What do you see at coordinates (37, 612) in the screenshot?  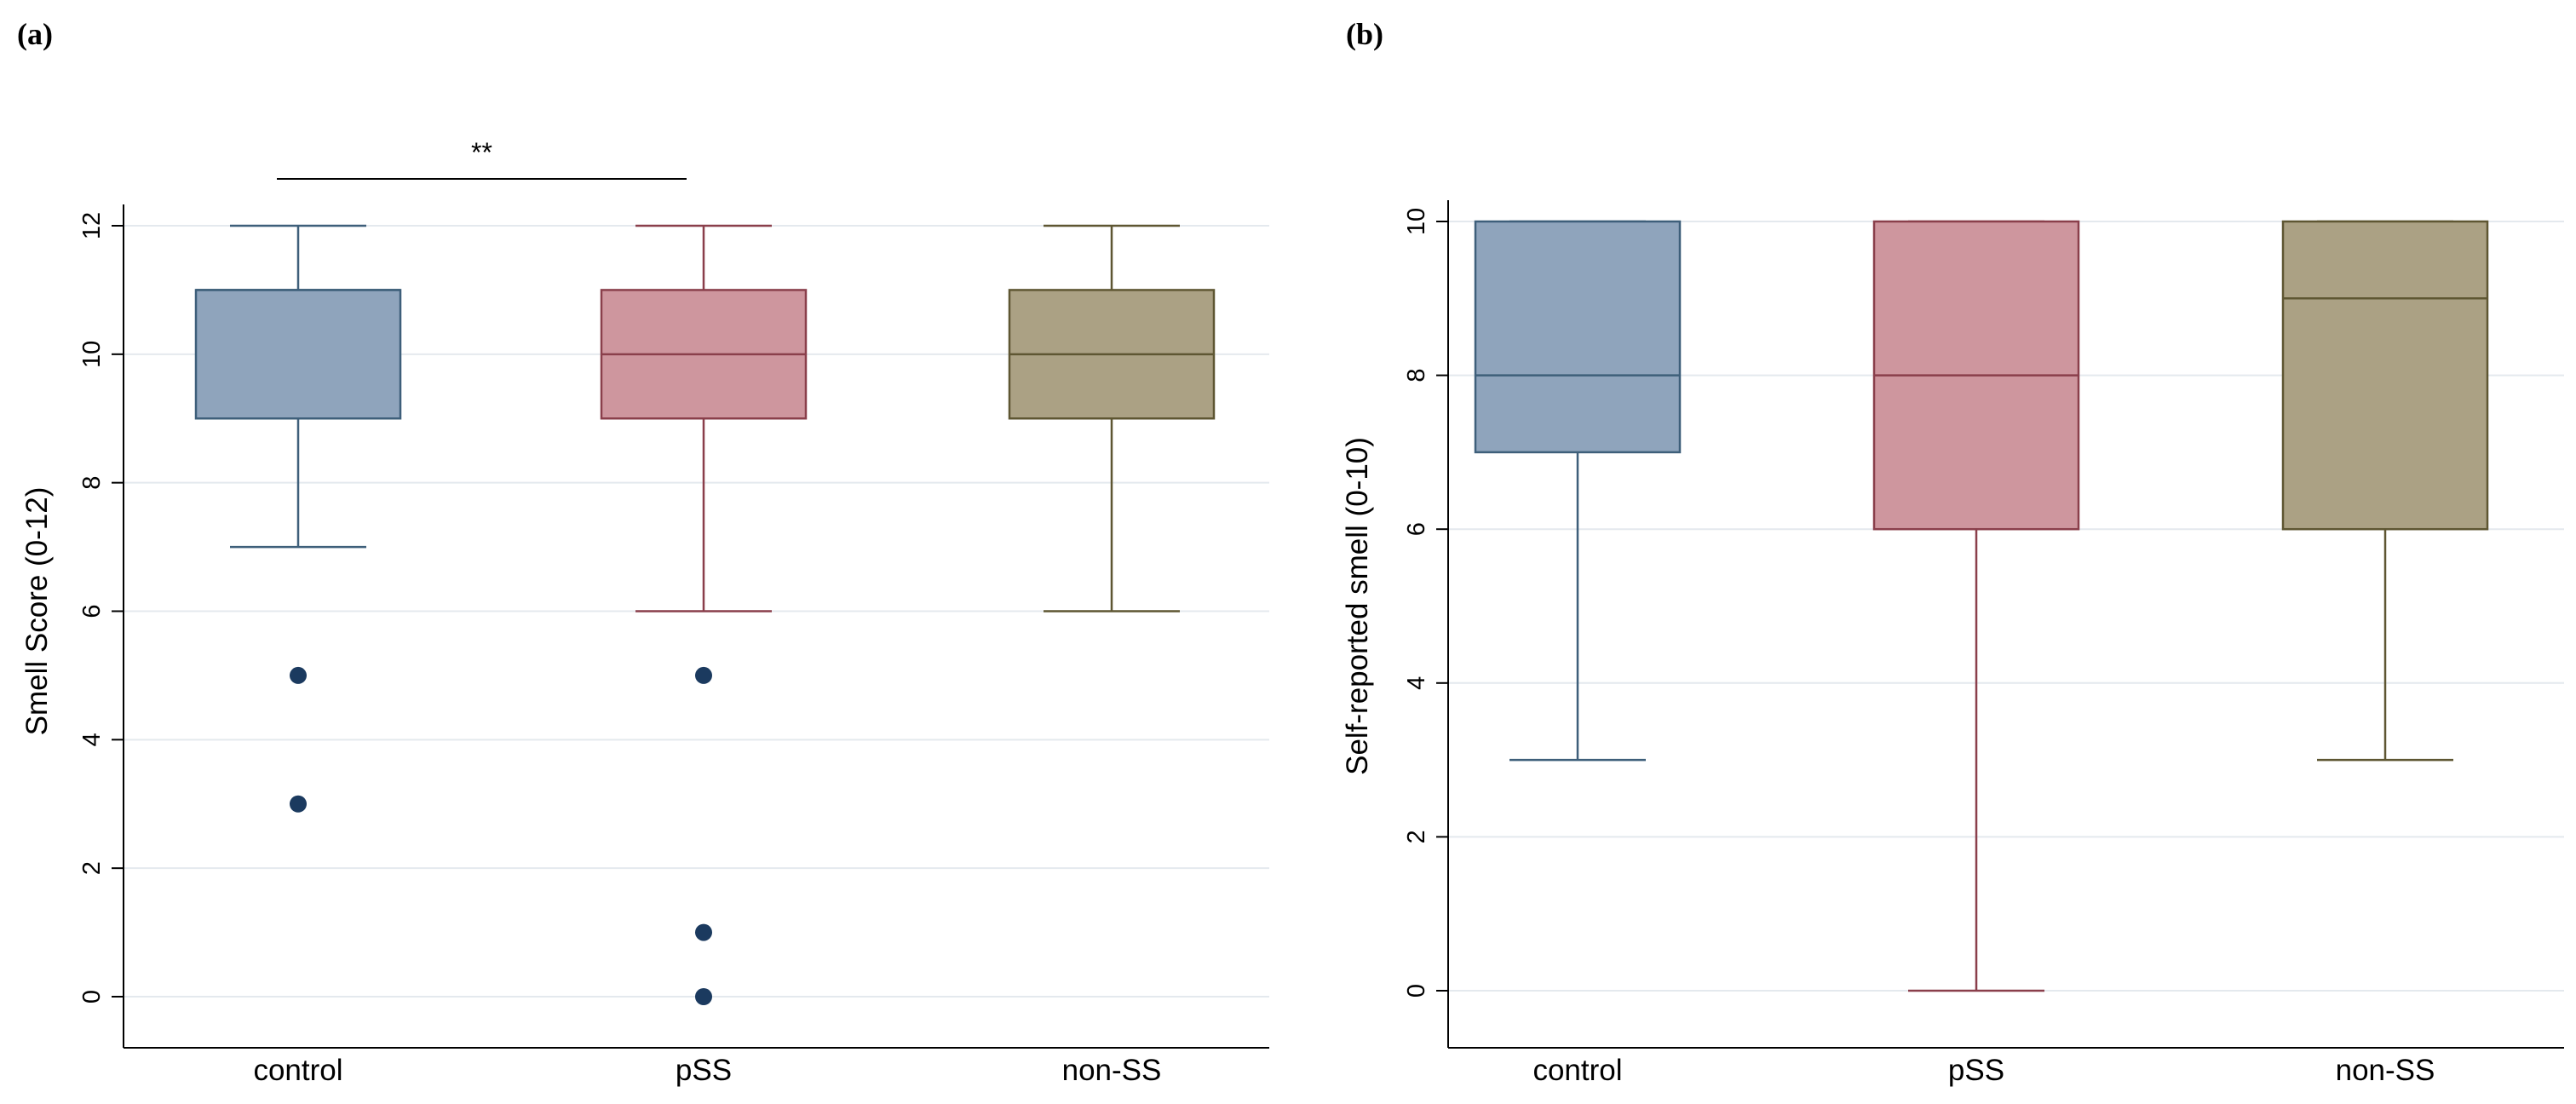 I see `y-axis-title: Smell Score (0-12)` at bounding box center [37, 612].